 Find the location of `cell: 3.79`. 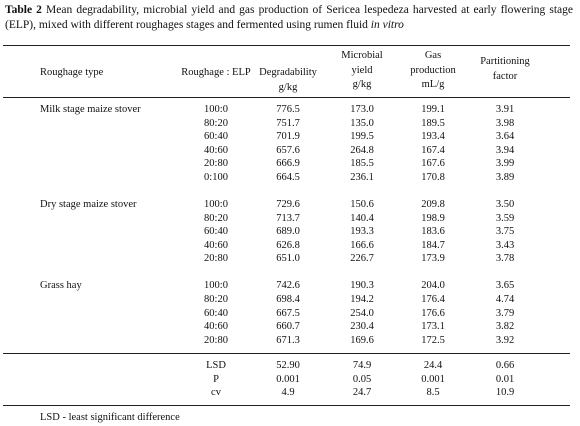

cell: 3.79 is located at coordinates (505, 313).